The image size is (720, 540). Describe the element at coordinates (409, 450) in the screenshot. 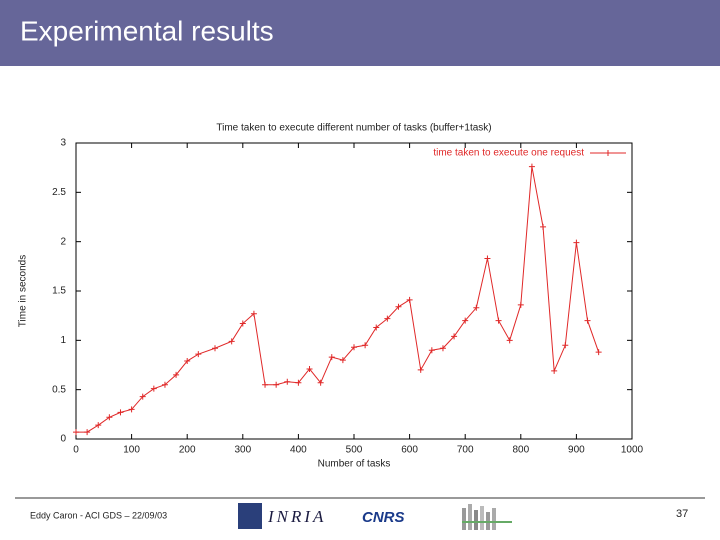

I see `x-tick-label: 600` at that location.